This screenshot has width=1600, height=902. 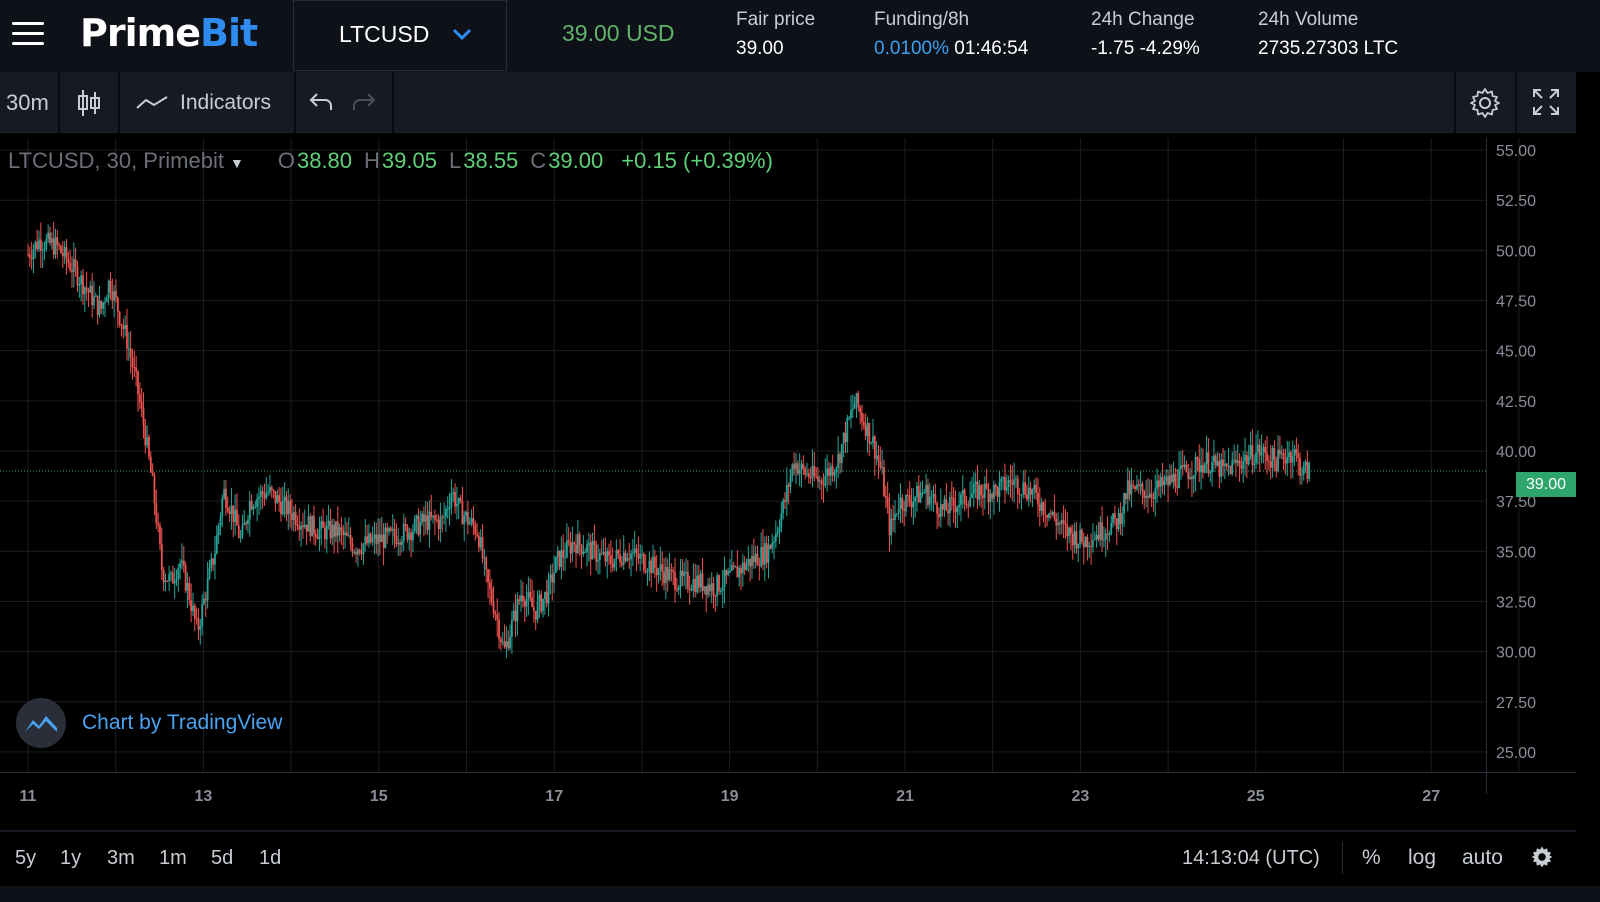 What do you see at coordinates (173, 858) in the screenshot?
I see `range-1m: 1m` at bounding box center [173, 858].